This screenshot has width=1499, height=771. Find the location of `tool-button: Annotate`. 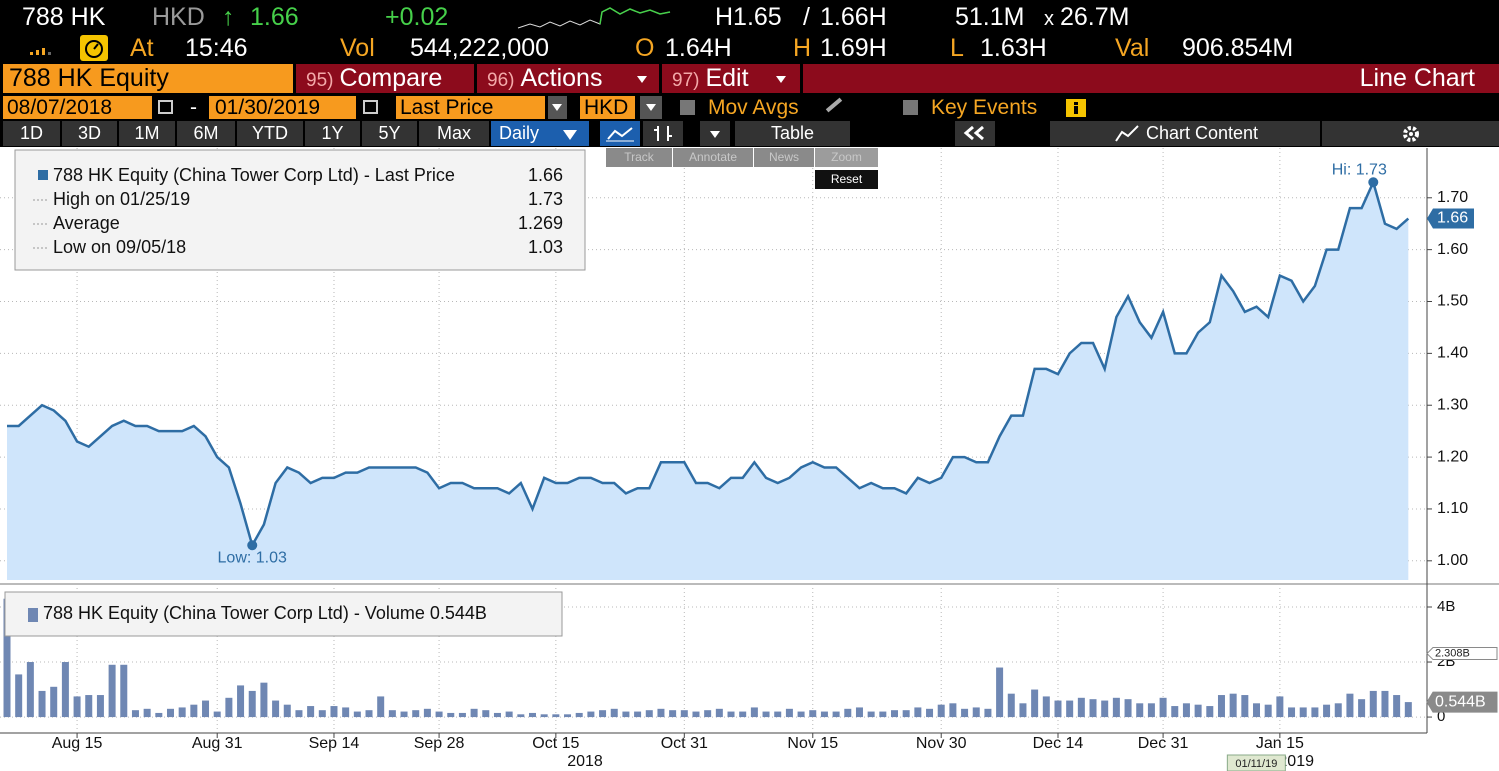

tool-button: Annotate is located at coordinates (713, 157).